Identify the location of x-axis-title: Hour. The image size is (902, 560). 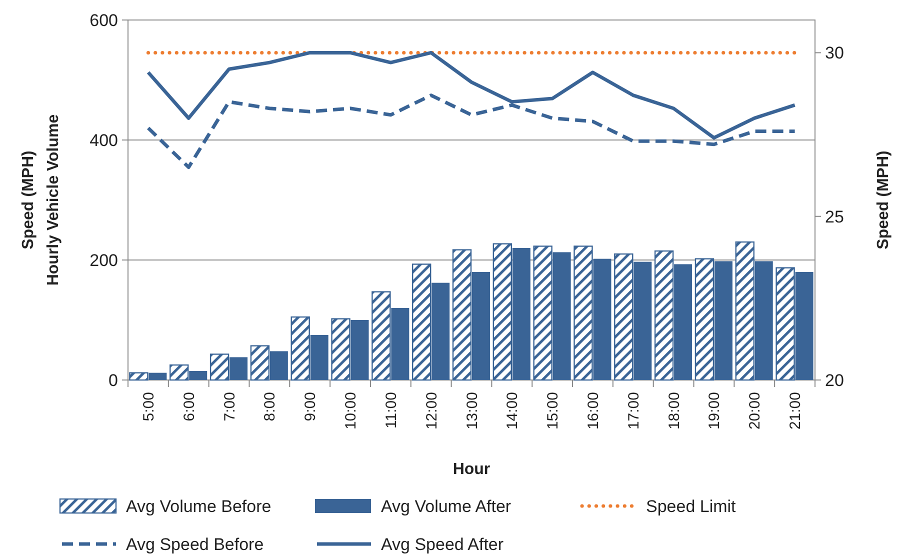
(471, 469).